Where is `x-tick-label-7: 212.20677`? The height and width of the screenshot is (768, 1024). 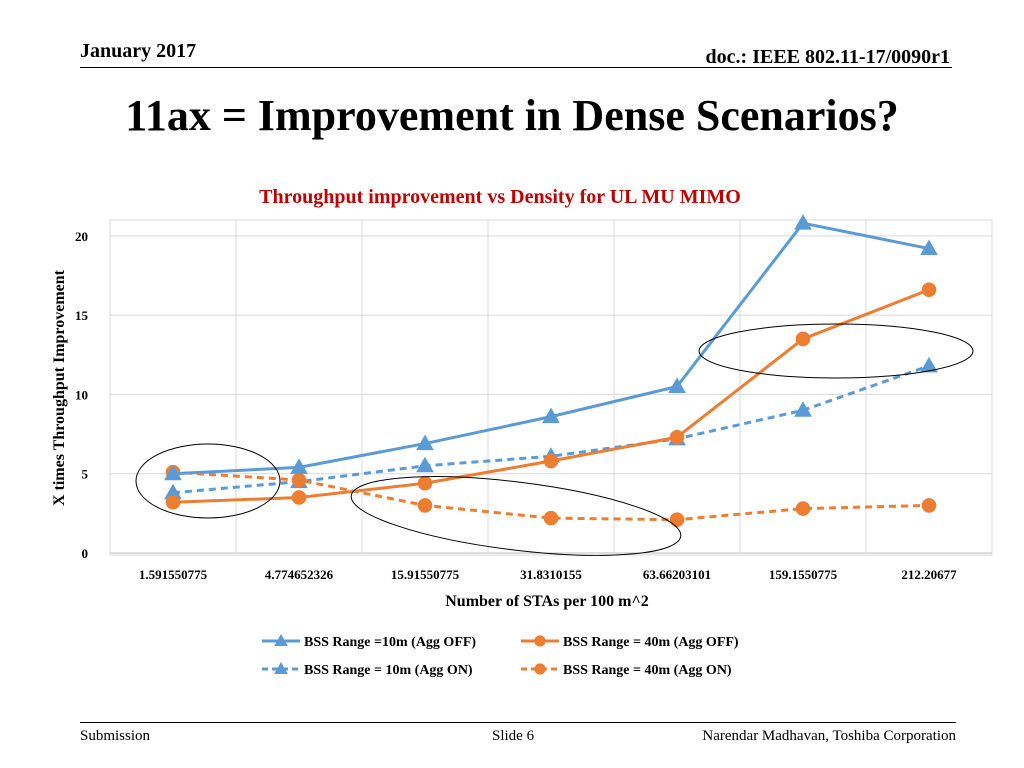
x-tick-label-7: 212.20677 is located at coordinates (929, 574).